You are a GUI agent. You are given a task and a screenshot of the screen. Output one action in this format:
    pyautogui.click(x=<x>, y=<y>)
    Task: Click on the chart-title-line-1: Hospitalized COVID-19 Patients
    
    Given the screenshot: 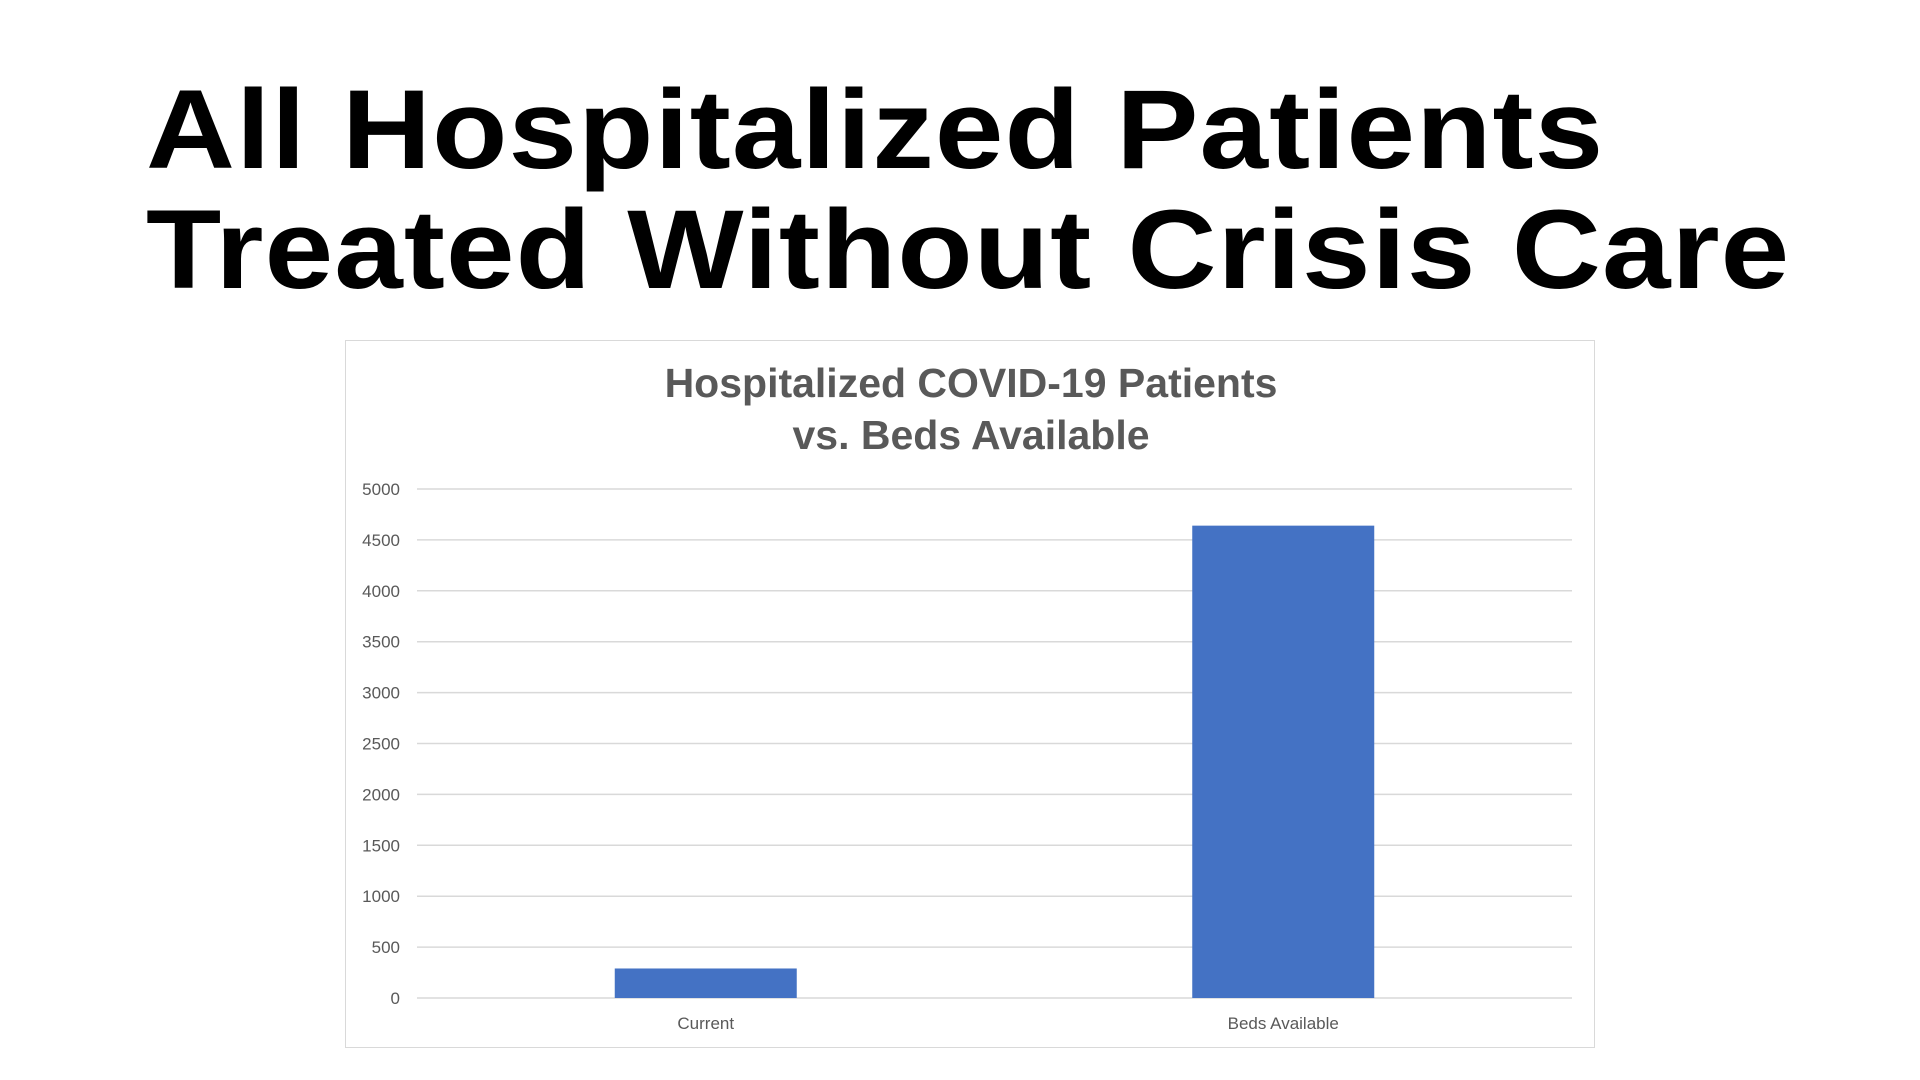 What is the action you would take?
    pyautogui.click(x=971, y=383)
    